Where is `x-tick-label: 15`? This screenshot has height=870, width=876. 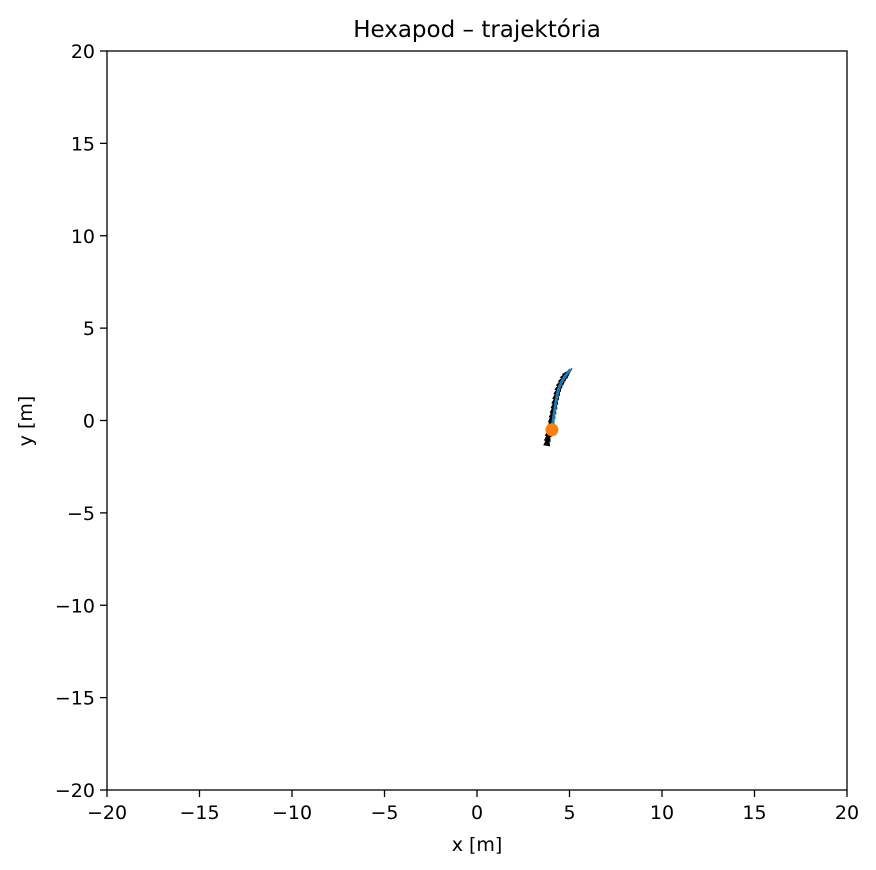
x-tick-label: 15 is located at coordinates (754, 813).